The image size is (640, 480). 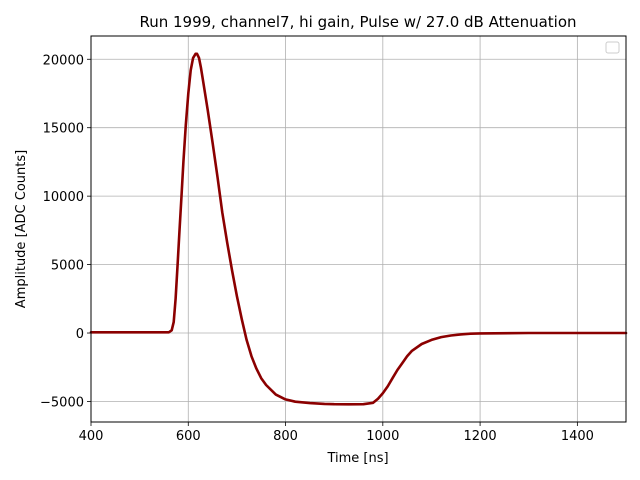 What do you see at coordinates (285, 436) in the screenshot?
I see `x-tick-label: 800` at bounding box center [285, 436].